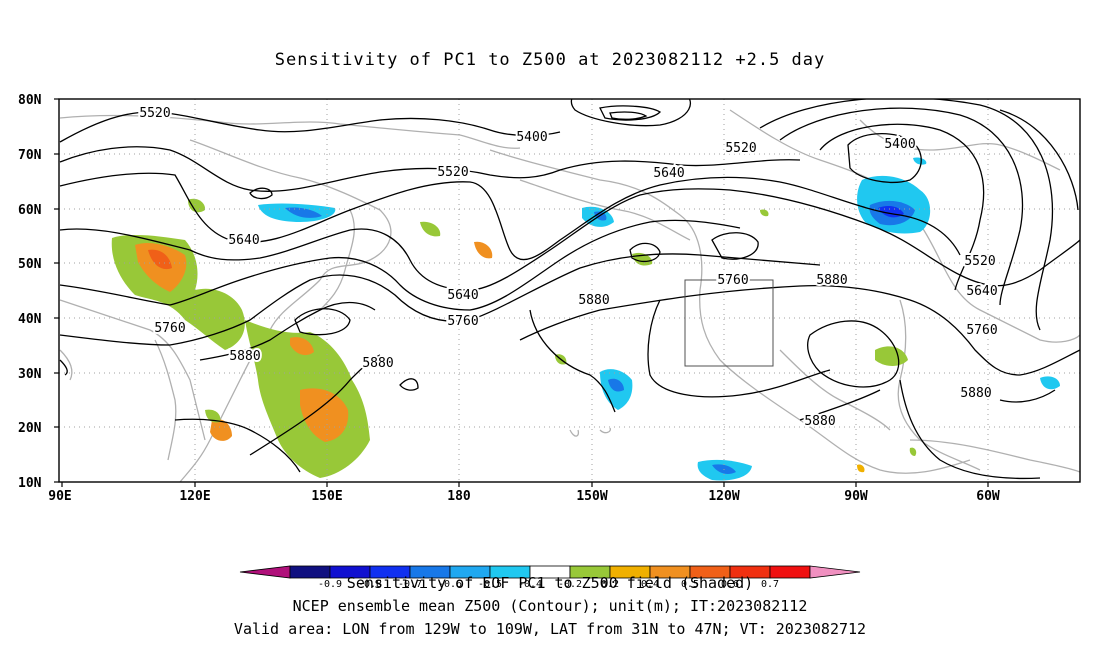  What do you see at coordinates (490, 584) in the screenshot?
I see `colorbar-tick-label: -0.5` at bounding box center [490, 584].